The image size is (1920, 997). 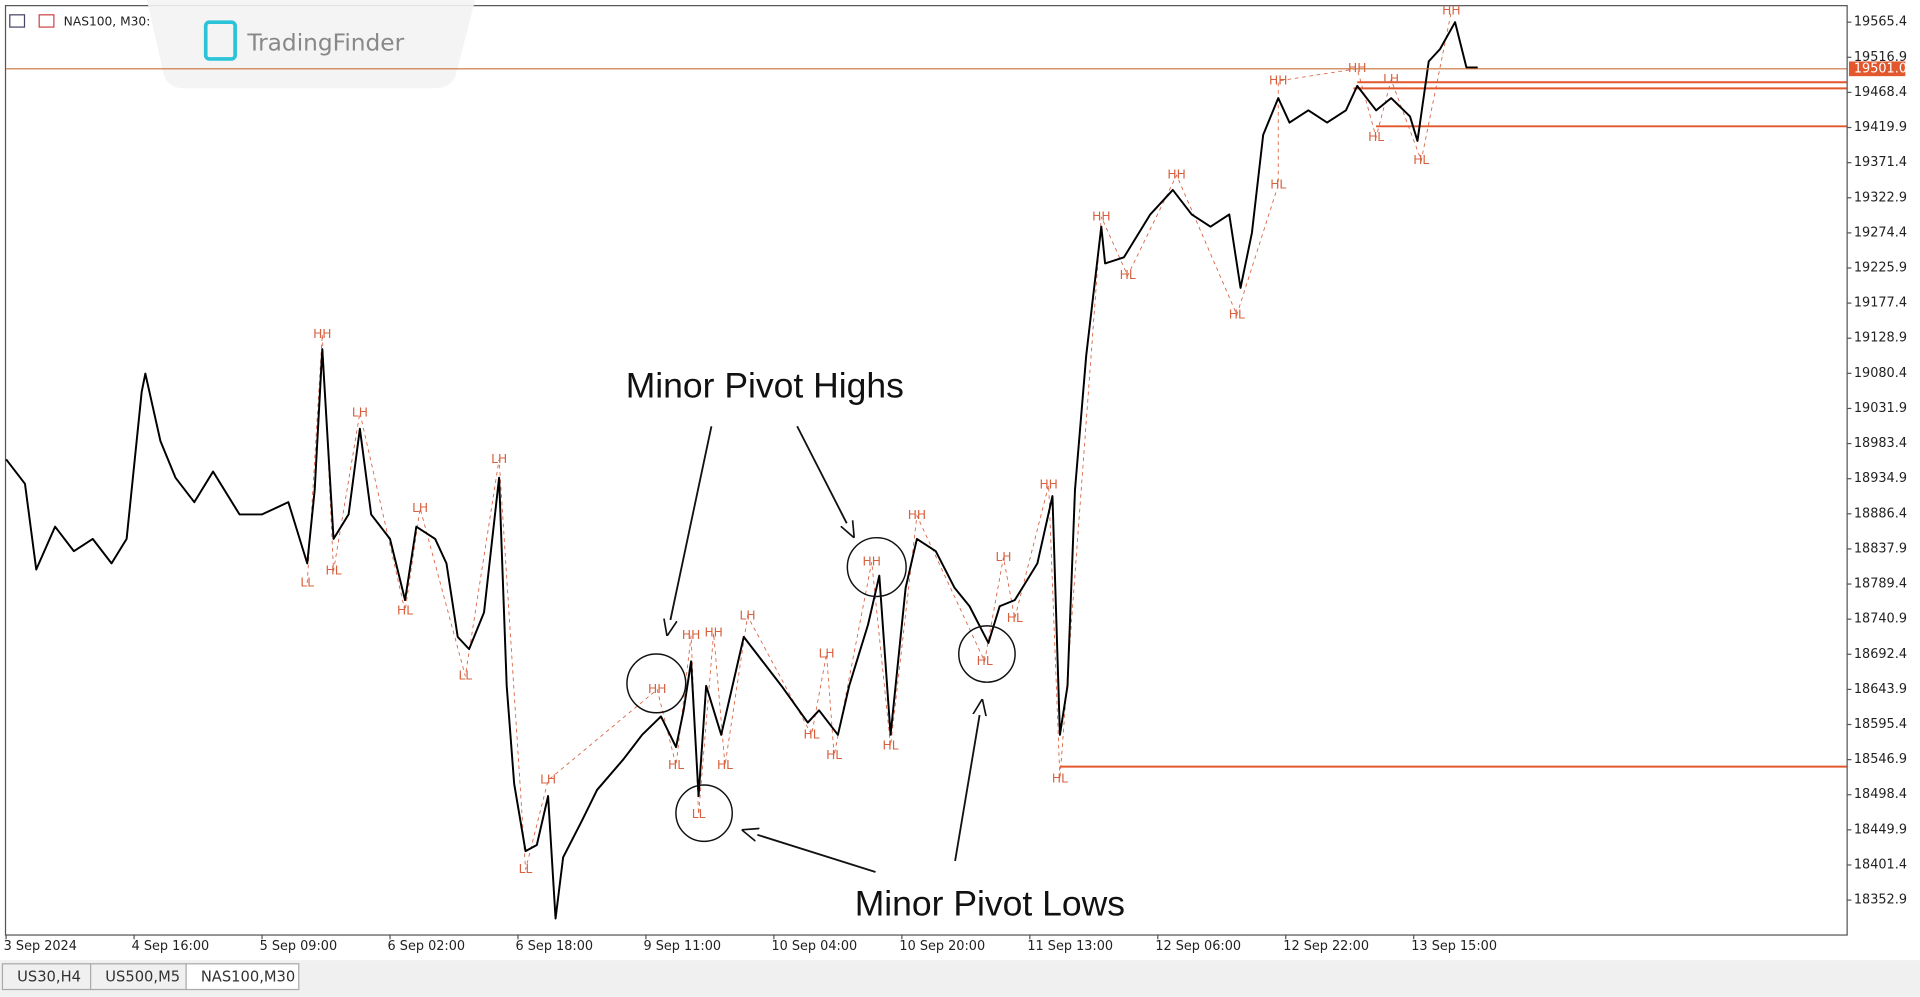 What do you see at coordinates (1880, 303) in the screenshot?
I see `y-tick-label: 19177.4` at bounding box center [1880, 303].